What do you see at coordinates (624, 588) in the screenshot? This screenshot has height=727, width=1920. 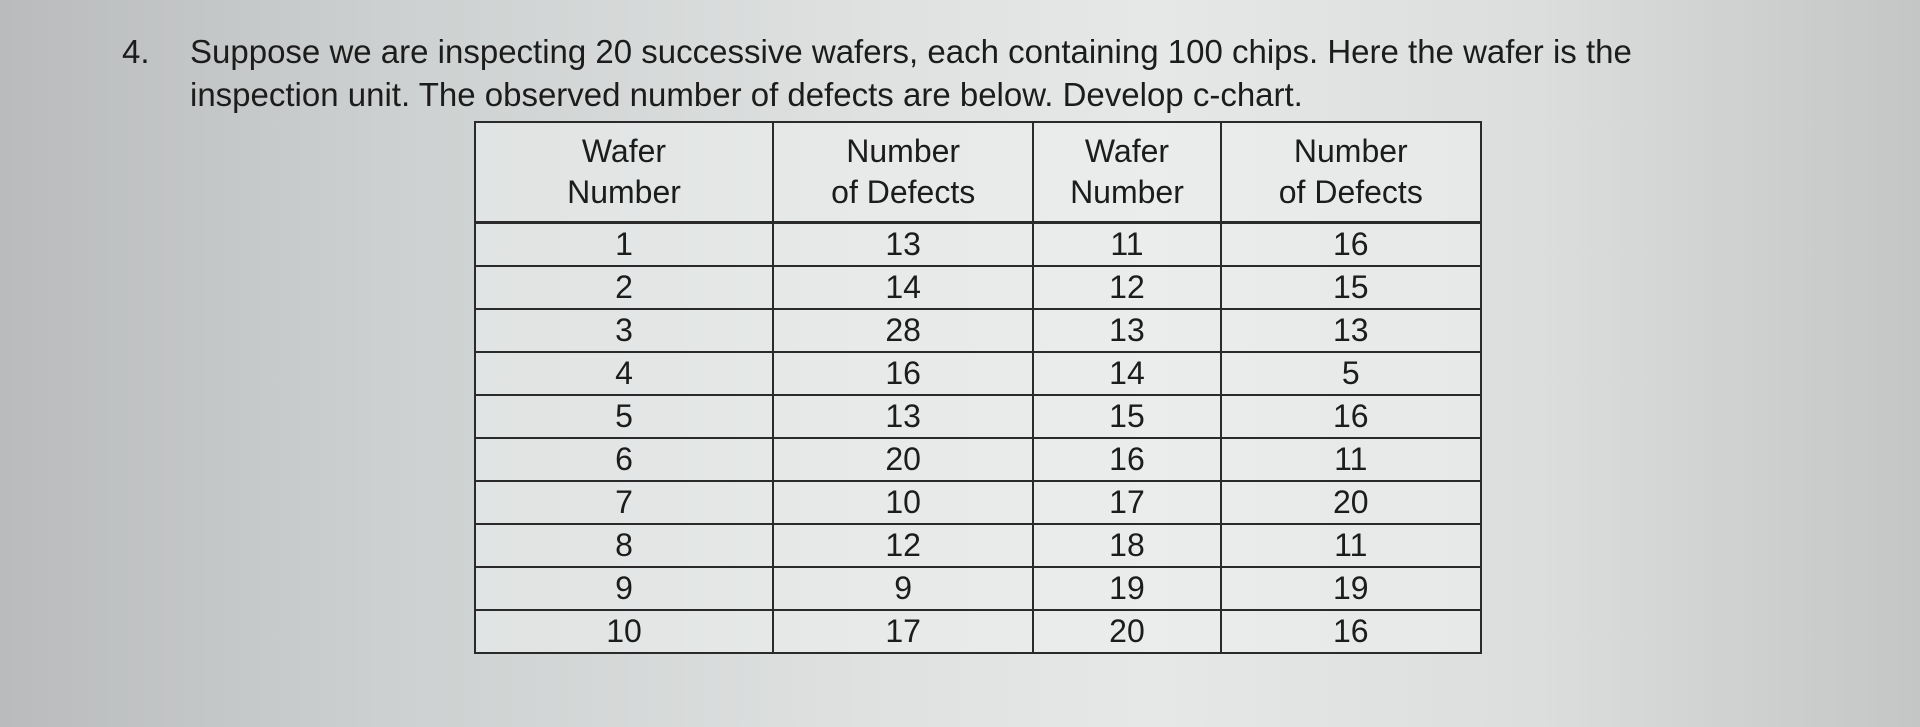 I see `wafer-number-cell: 9` at bounding box center [624, 588].